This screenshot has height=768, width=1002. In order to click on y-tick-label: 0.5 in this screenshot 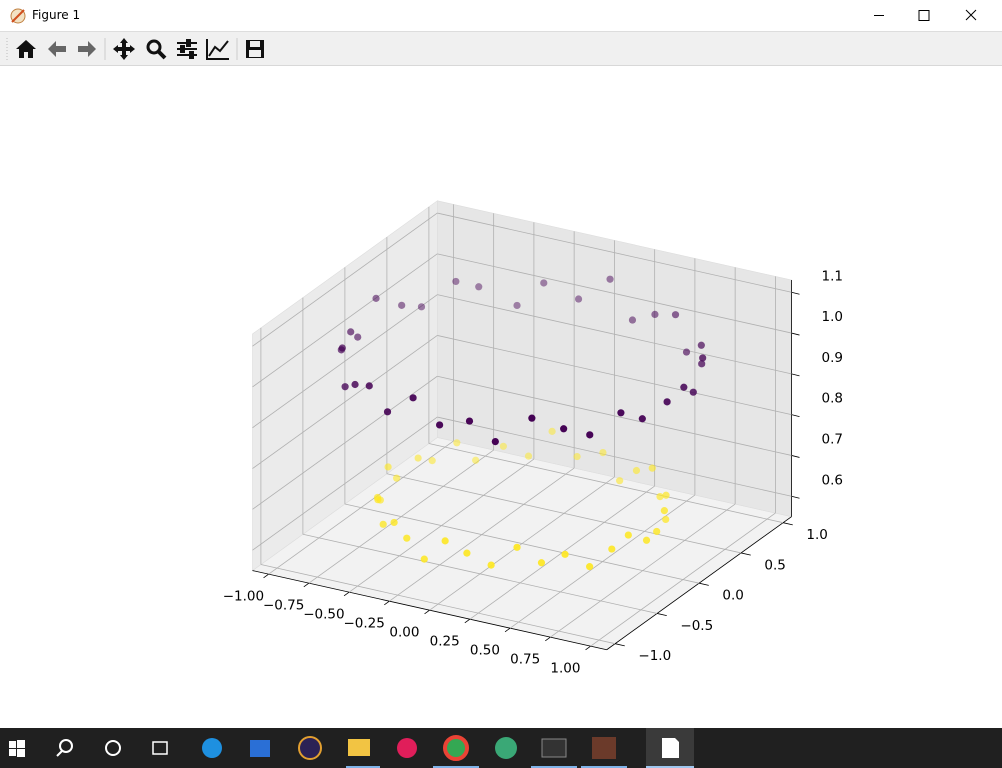, I will do `click(774, 565)`.